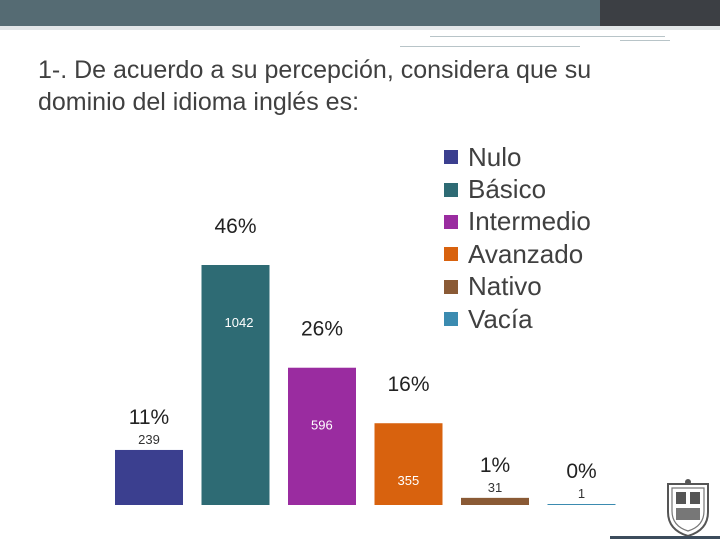 The height and width of the screenshot is (540, 720). What do you see at coordinates (495, 487) in the screenshot?
I see `bar-value-label-nativo: 31` at bounding box center [495, 487].